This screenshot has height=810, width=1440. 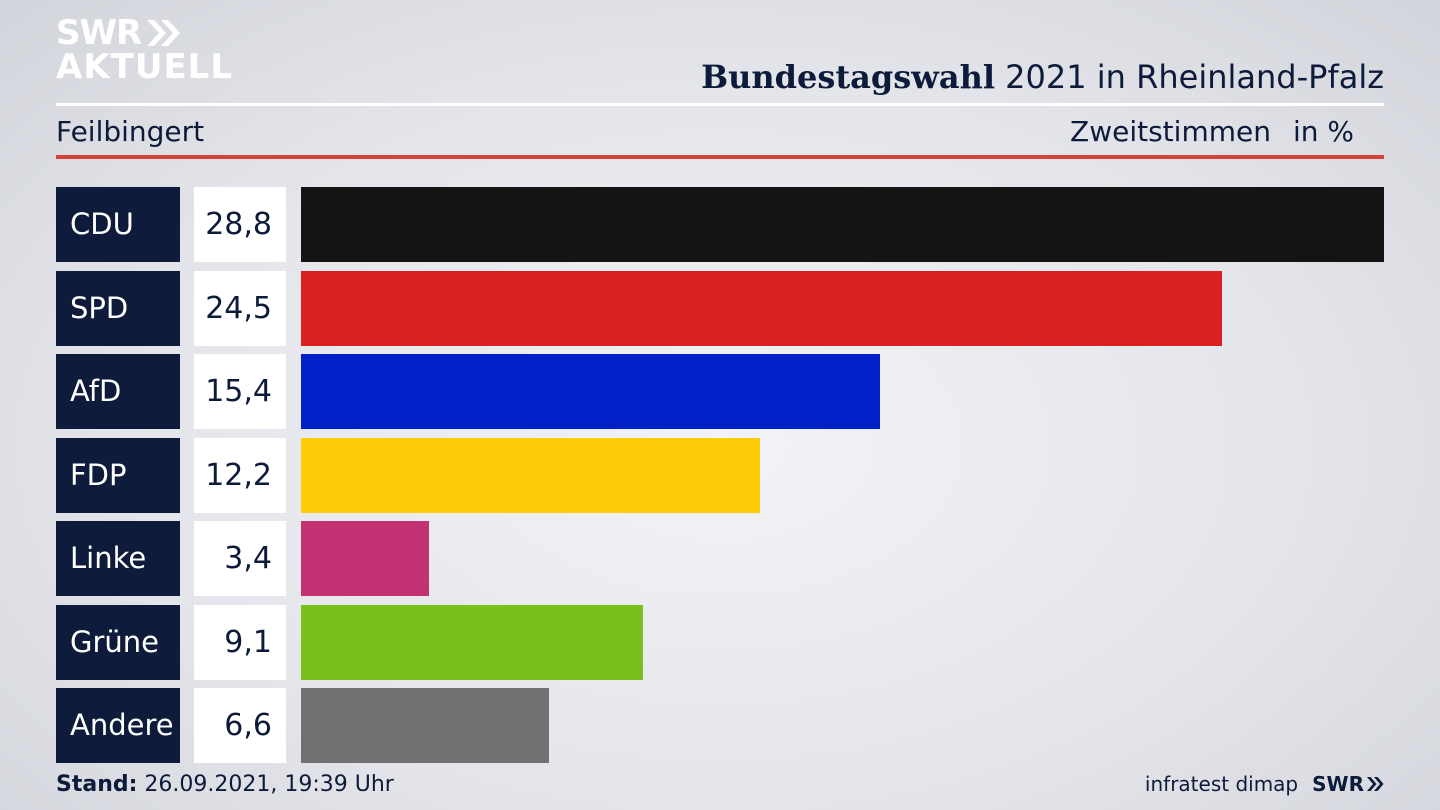 I want to click on stand-label: Stand:, so click(x=97, y=784).